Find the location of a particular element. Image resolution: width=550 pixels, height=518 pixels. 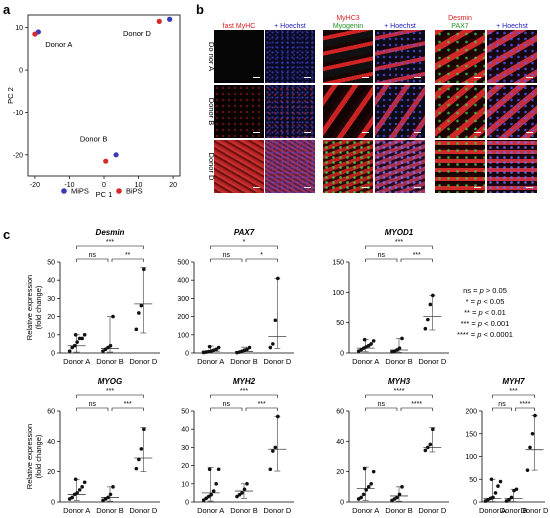

pca-y-tick-label: 10 is located at coordinates (19, 28).